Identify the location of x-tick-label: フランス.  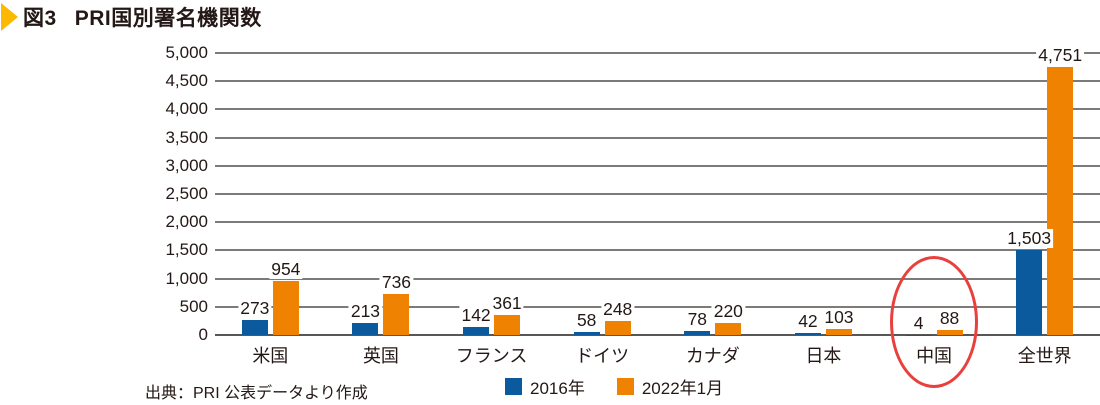
(491, 356).